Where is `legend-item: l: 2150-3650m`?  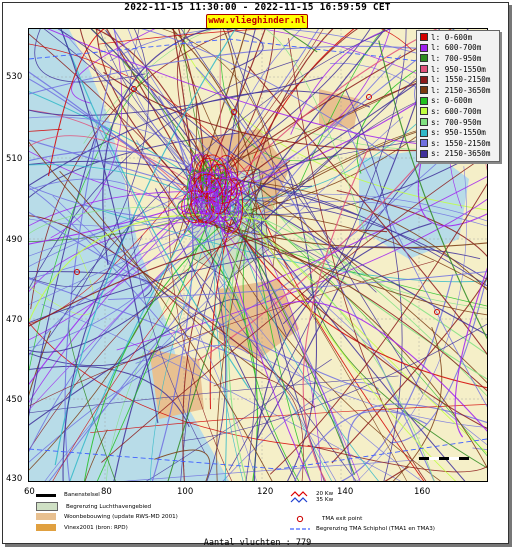
legend-item: l: 2150-3650m is located at coordinates (458, 90).